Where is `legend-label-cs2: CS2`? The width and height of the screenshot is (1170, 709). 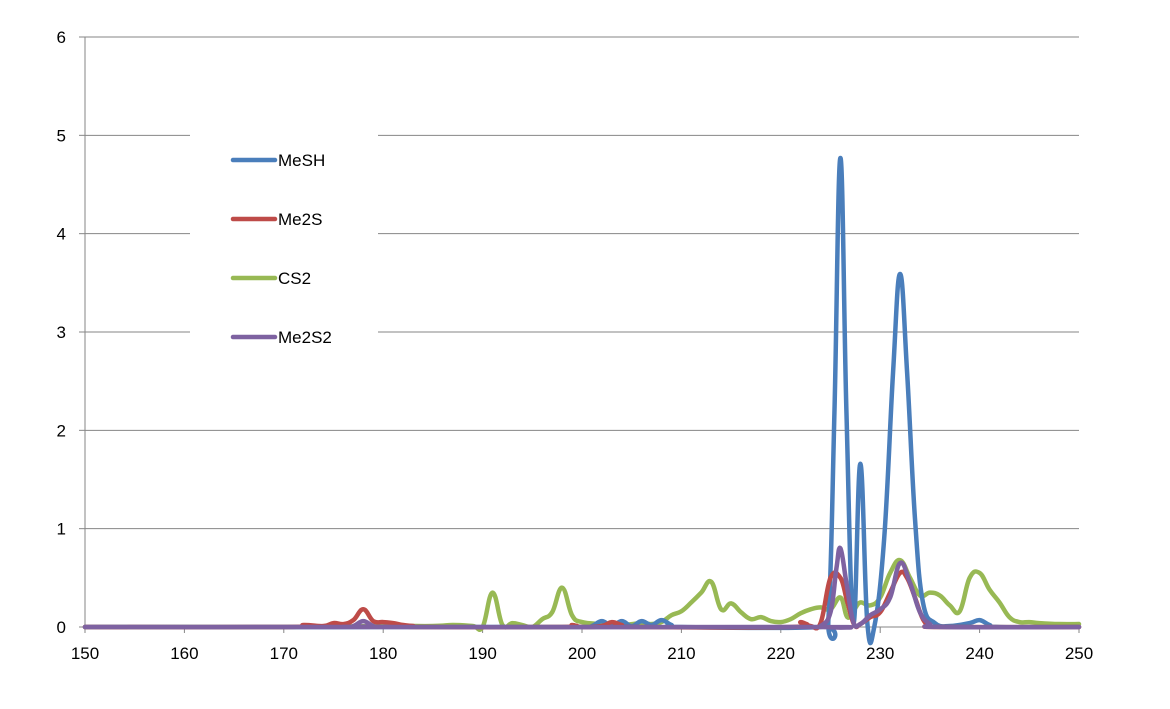 legend-label-cs2: CS2 is located at coordinates (294, 278).